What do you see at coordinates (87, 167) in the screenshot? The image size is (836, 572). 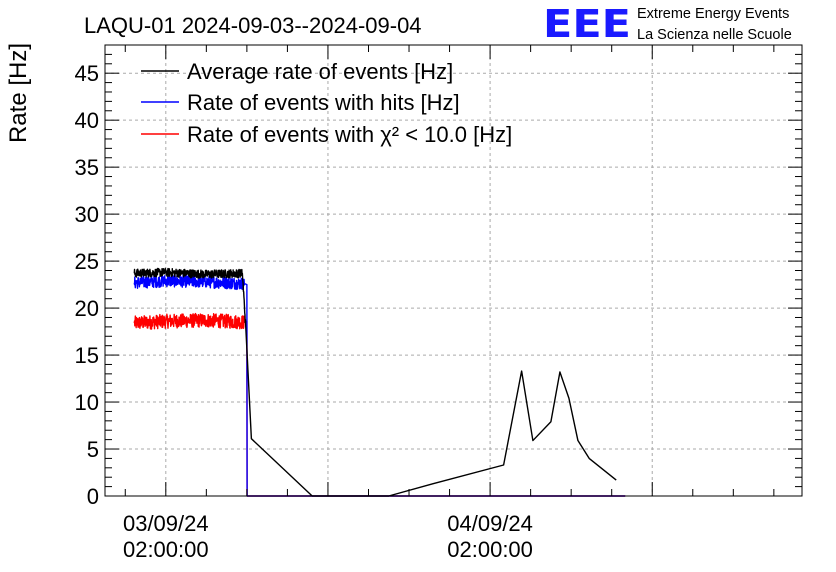 I see `y-tick-label: 35` at bounding box center [87, 167].